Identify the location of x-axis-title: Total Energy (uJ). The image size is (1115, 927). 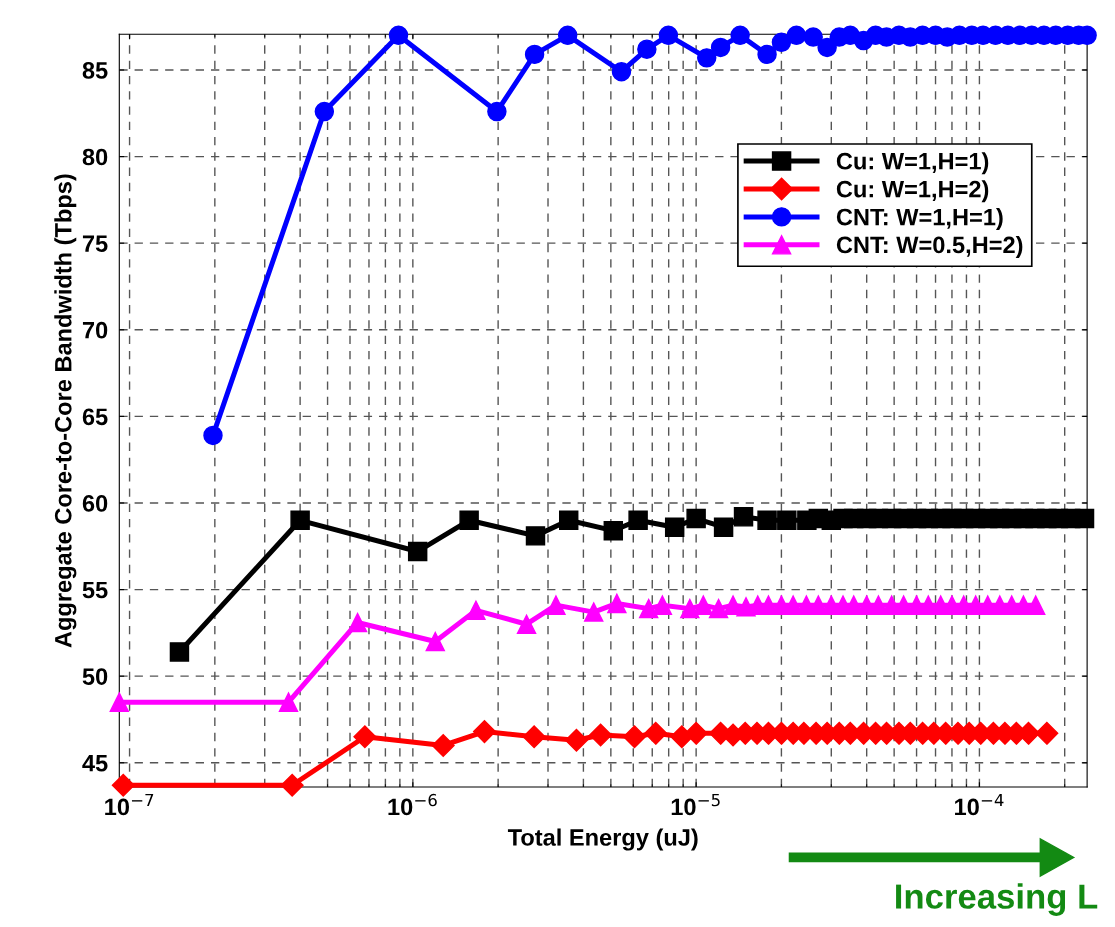
(602, 839).